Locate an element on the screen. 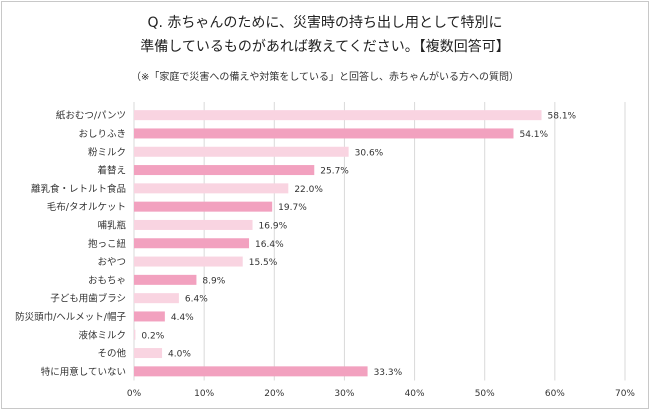  x-tick-label: 10% is located at coordinates (204, 394).